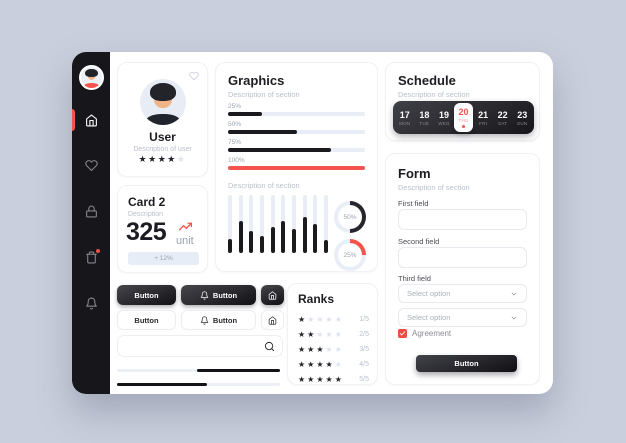 Image resolution: width=626 pixels, height=443 pixels. I want to click on heart-icon, so click(91, 165).